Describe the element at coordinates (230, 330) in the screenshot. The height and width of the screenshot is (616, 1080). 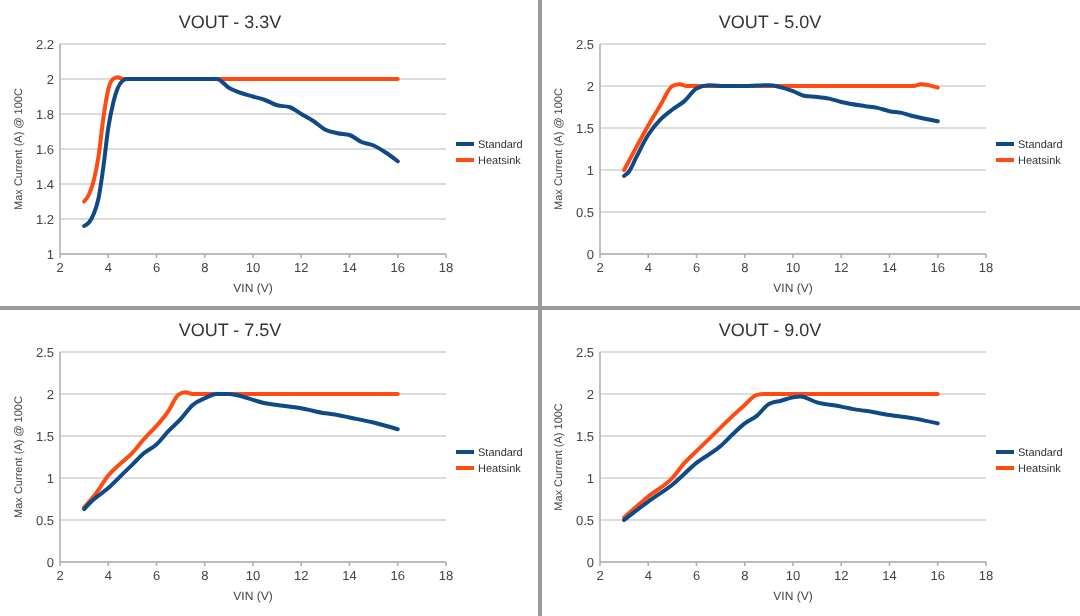
I see `chart-title: VOUT - 7.5V` at that location.